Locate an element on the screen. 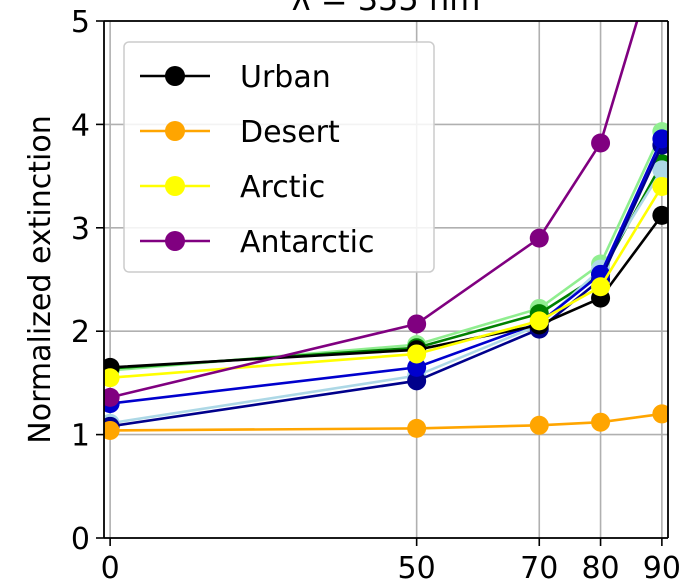 The image size is (686, 585). series-desert is located at coordinates (386, 422).